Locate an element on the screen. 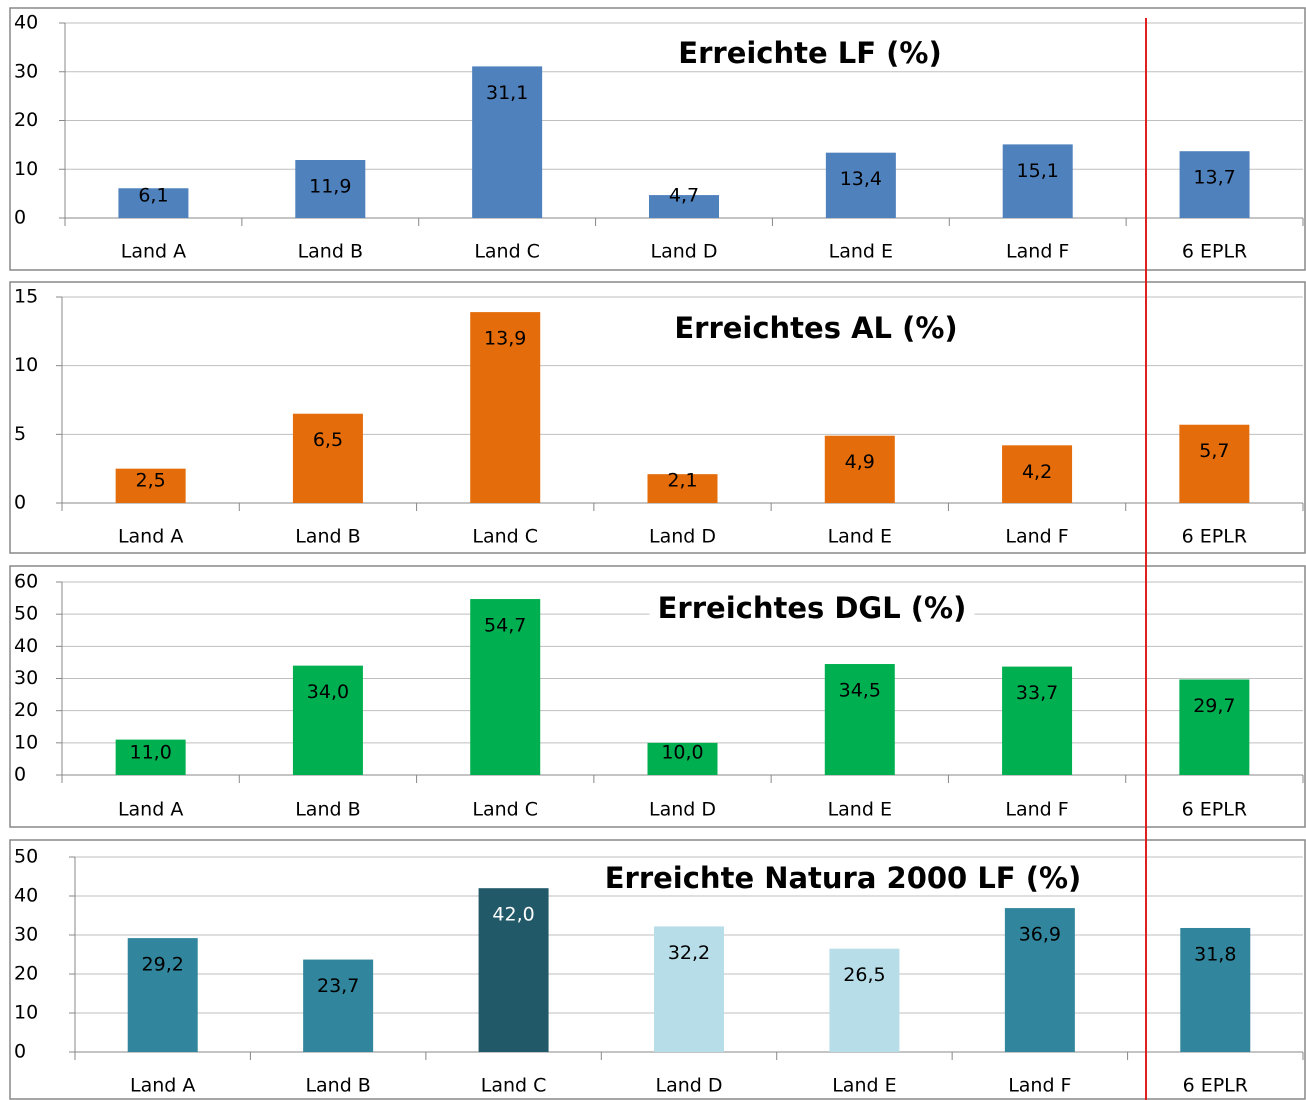 This screenshot has width=1306, height=1100. y-tick-label: 5 is located at coordinates (20, 434).